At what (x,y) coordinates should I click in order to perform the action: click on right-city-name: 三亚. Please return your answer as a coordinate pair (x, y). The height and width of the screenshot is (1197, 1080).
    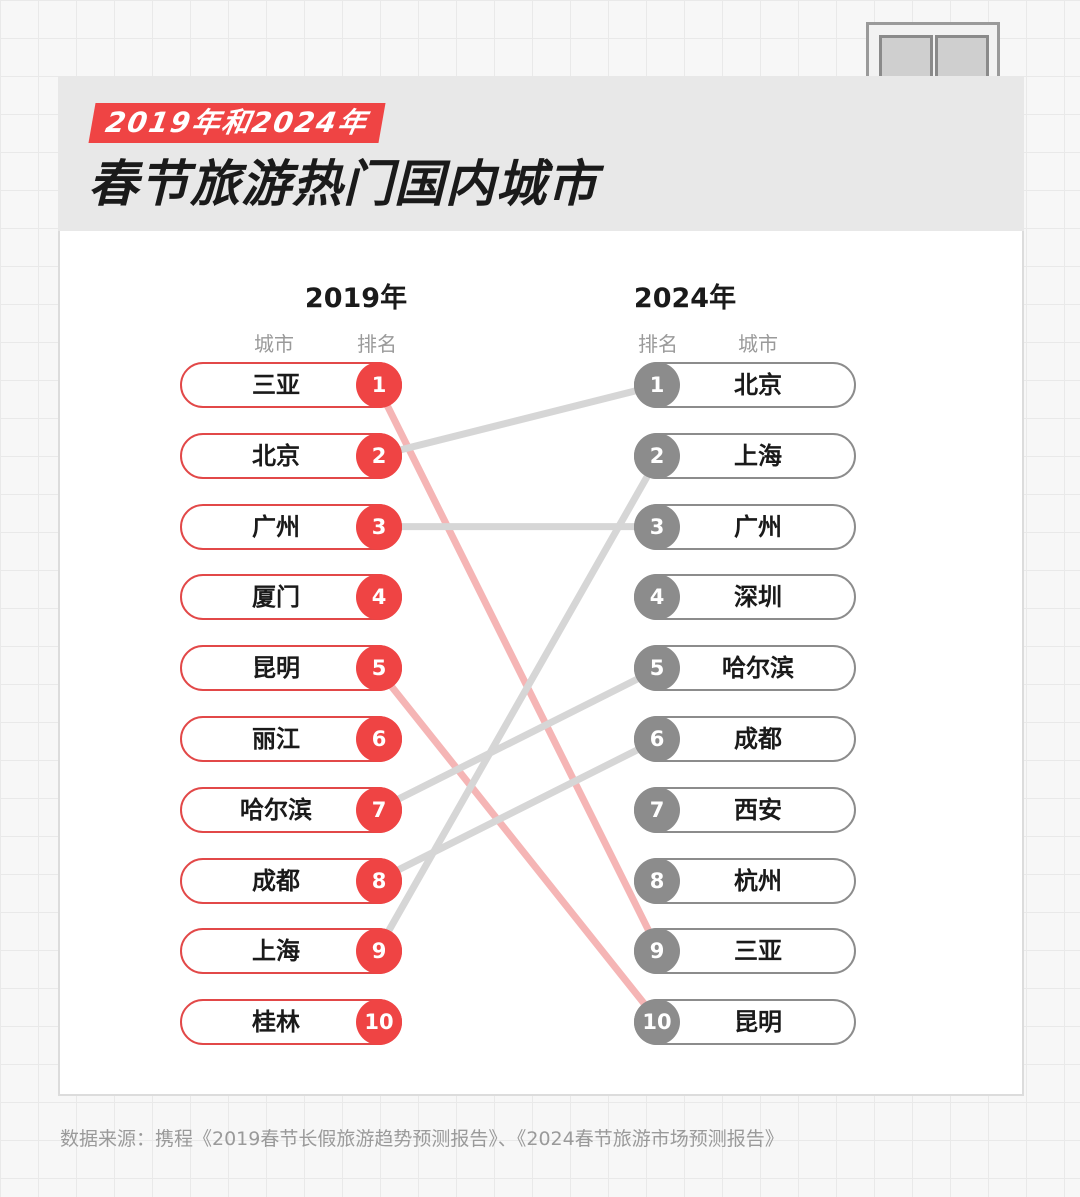
    Looking at the image, I should click on (758, 951).